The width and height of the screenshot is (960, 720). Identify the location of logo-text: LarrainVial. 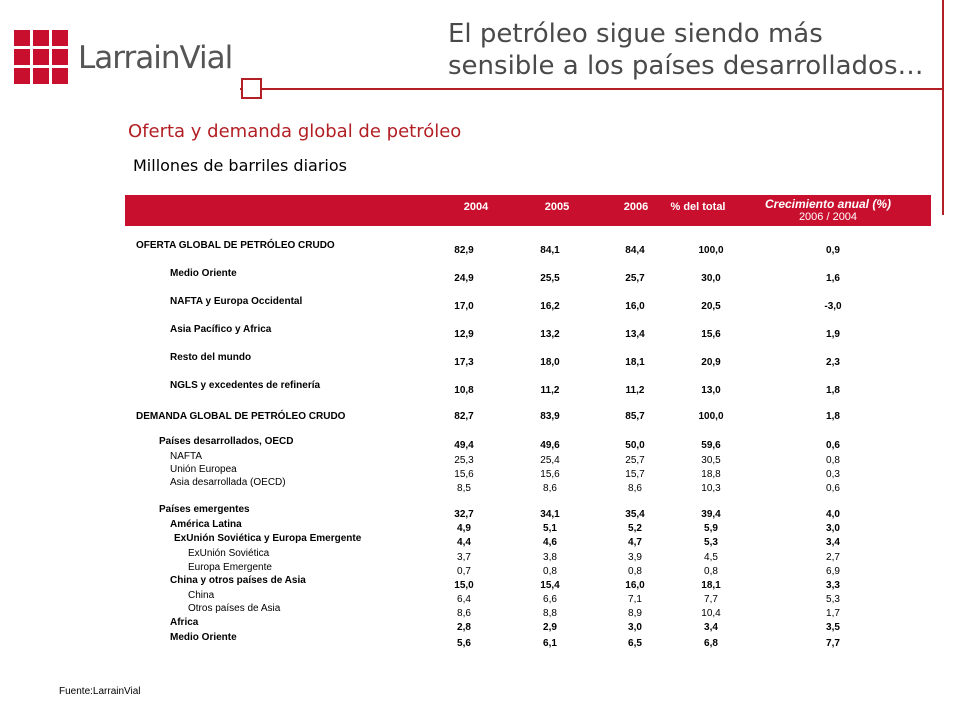
(155, 58).